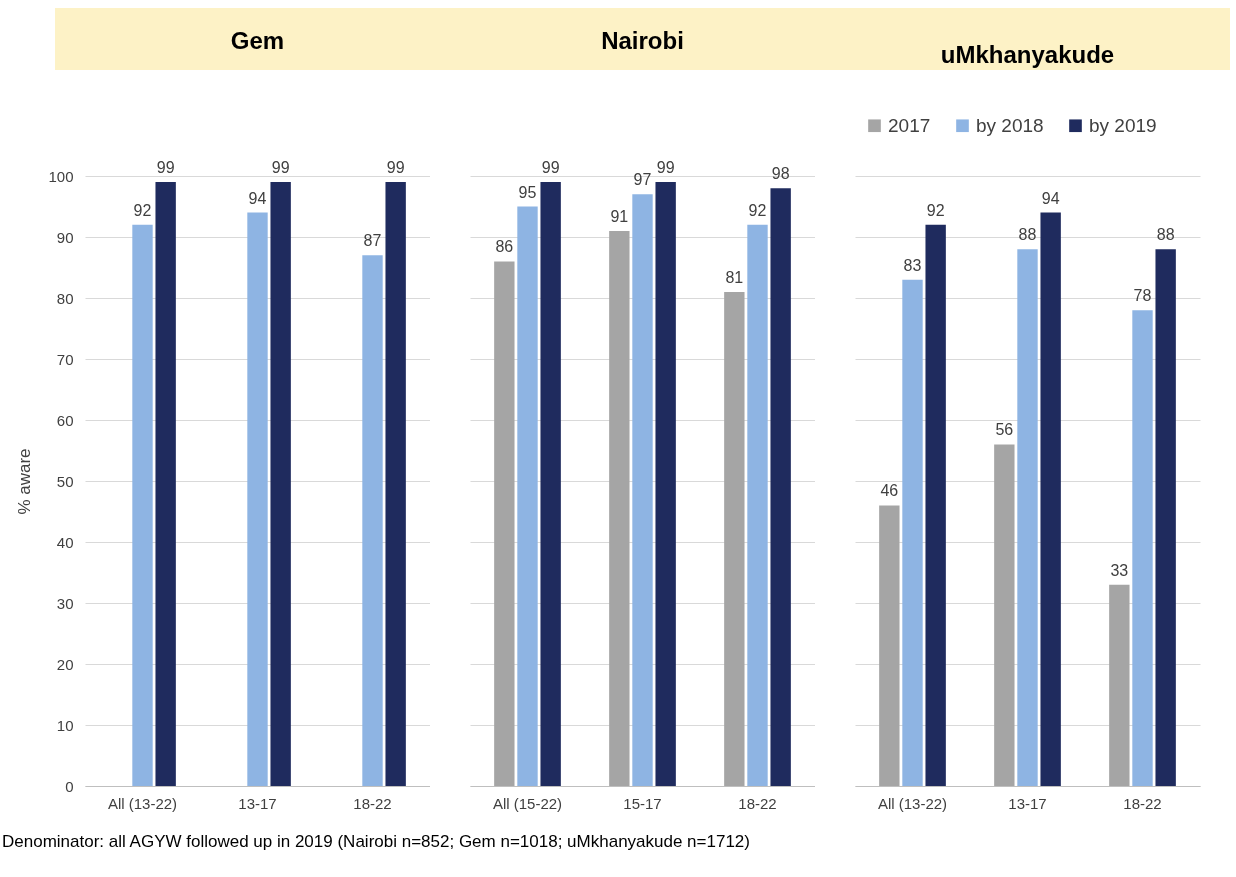 Image resolution: width=1236 pixels, height=877 pixels. Describe the element at coordinates (65, 298) in the screenshot. I see `y-tick-label: 80` at that location.